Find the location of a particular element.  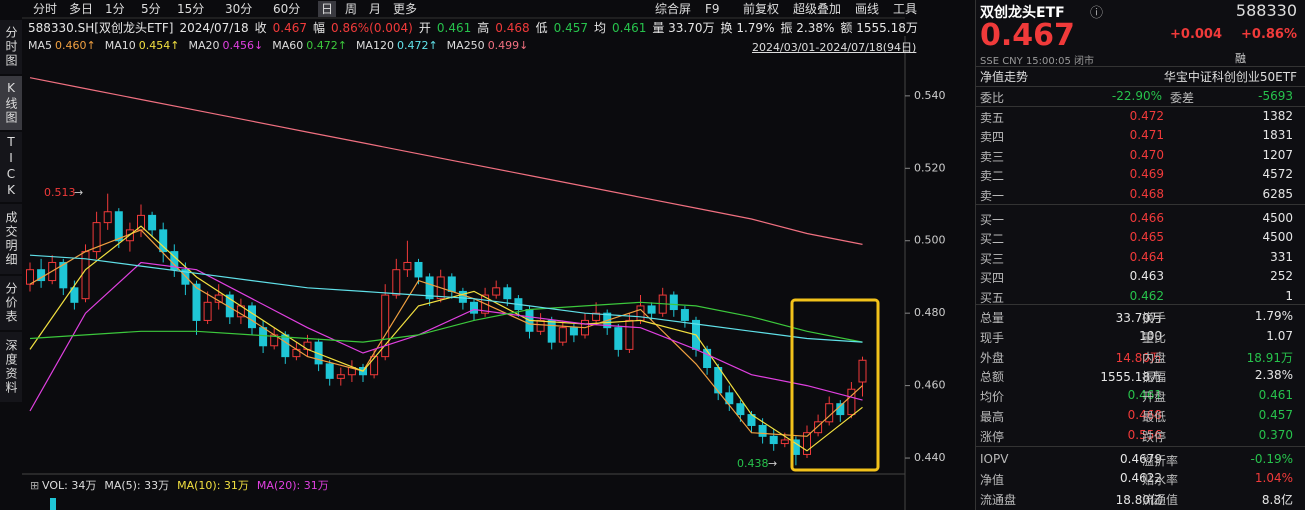

period-tab: 15分 is located at coordinates (191, 9).